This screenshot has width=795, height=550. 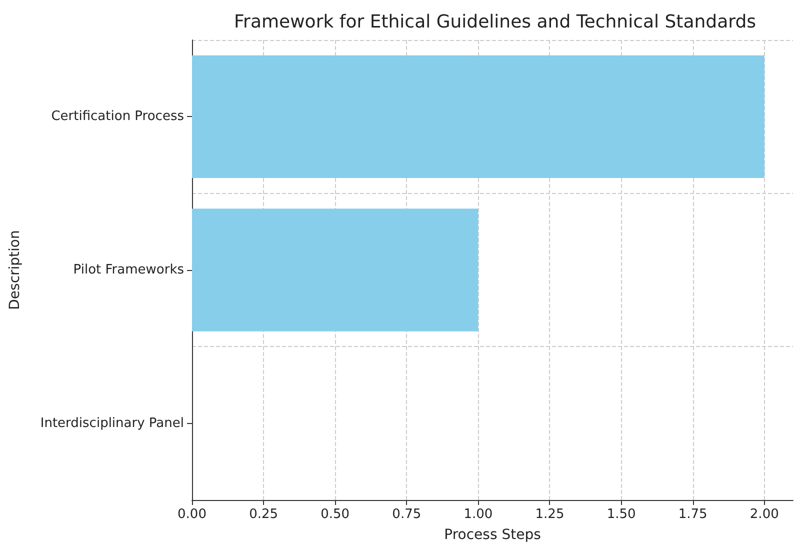 I want to click on x-tick-label: 0.50, so click(x=335, y=514).